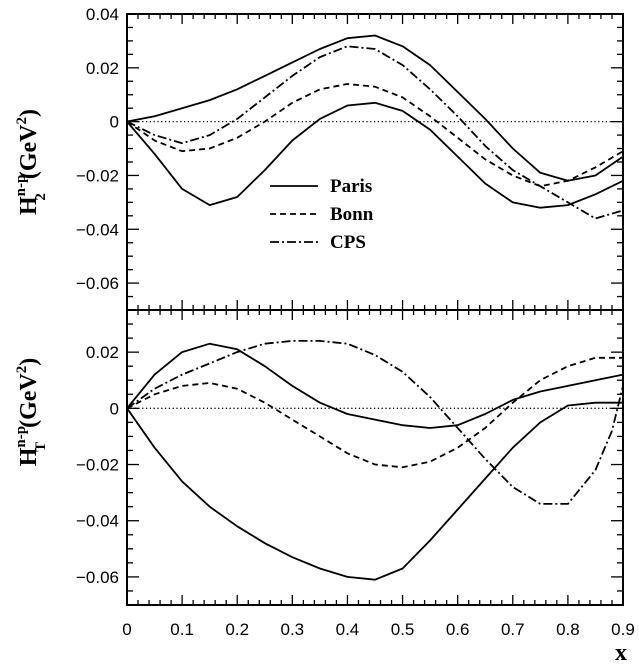 The height and width of the screenshot is (665, 639). I want to click on x-tick-label: 0.2, so click(237, 629).